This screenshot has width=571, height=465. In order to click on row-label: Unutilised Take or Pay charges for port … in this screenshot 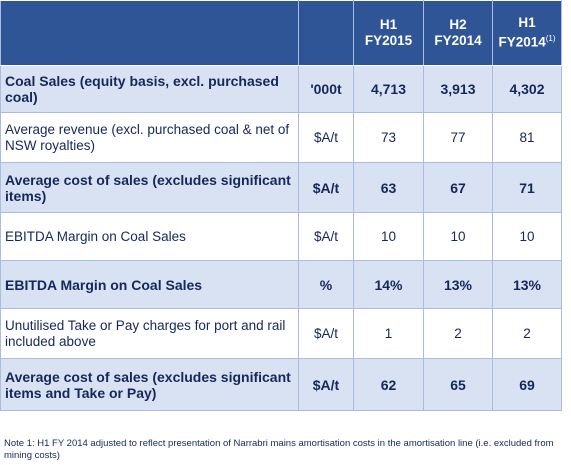, I will do `click(149, 333)`.